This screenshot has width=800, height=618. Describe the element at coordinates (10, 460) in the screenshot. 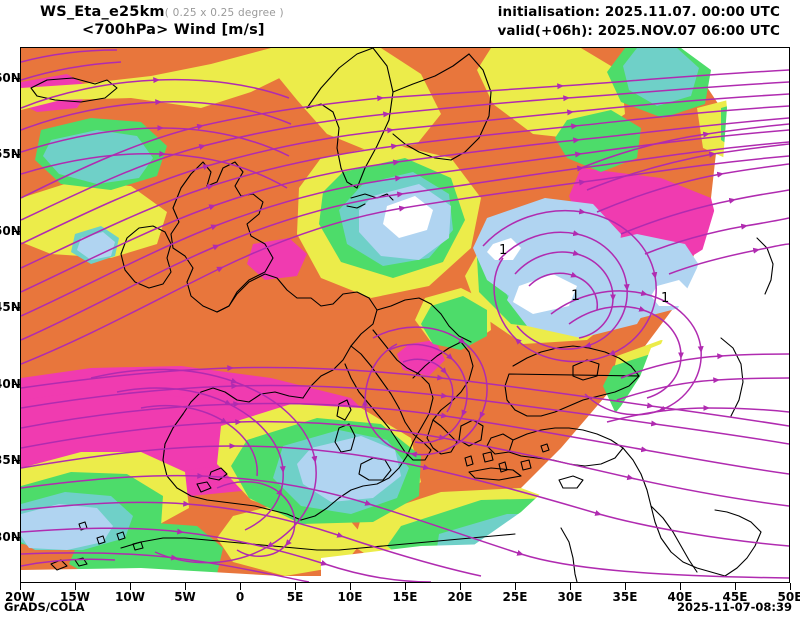

I see `y-axis-label: 35N` at that location.